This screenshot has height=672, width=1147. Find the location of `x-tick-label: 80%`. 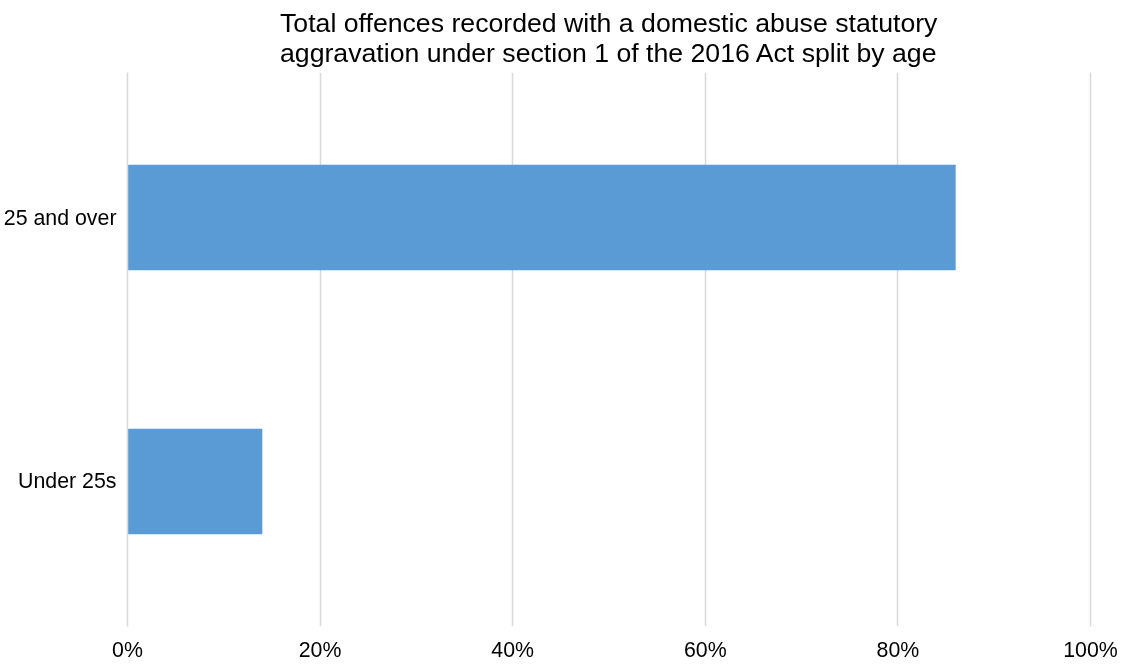

x-tick-label: 80% is located at coordinates (898, 649).